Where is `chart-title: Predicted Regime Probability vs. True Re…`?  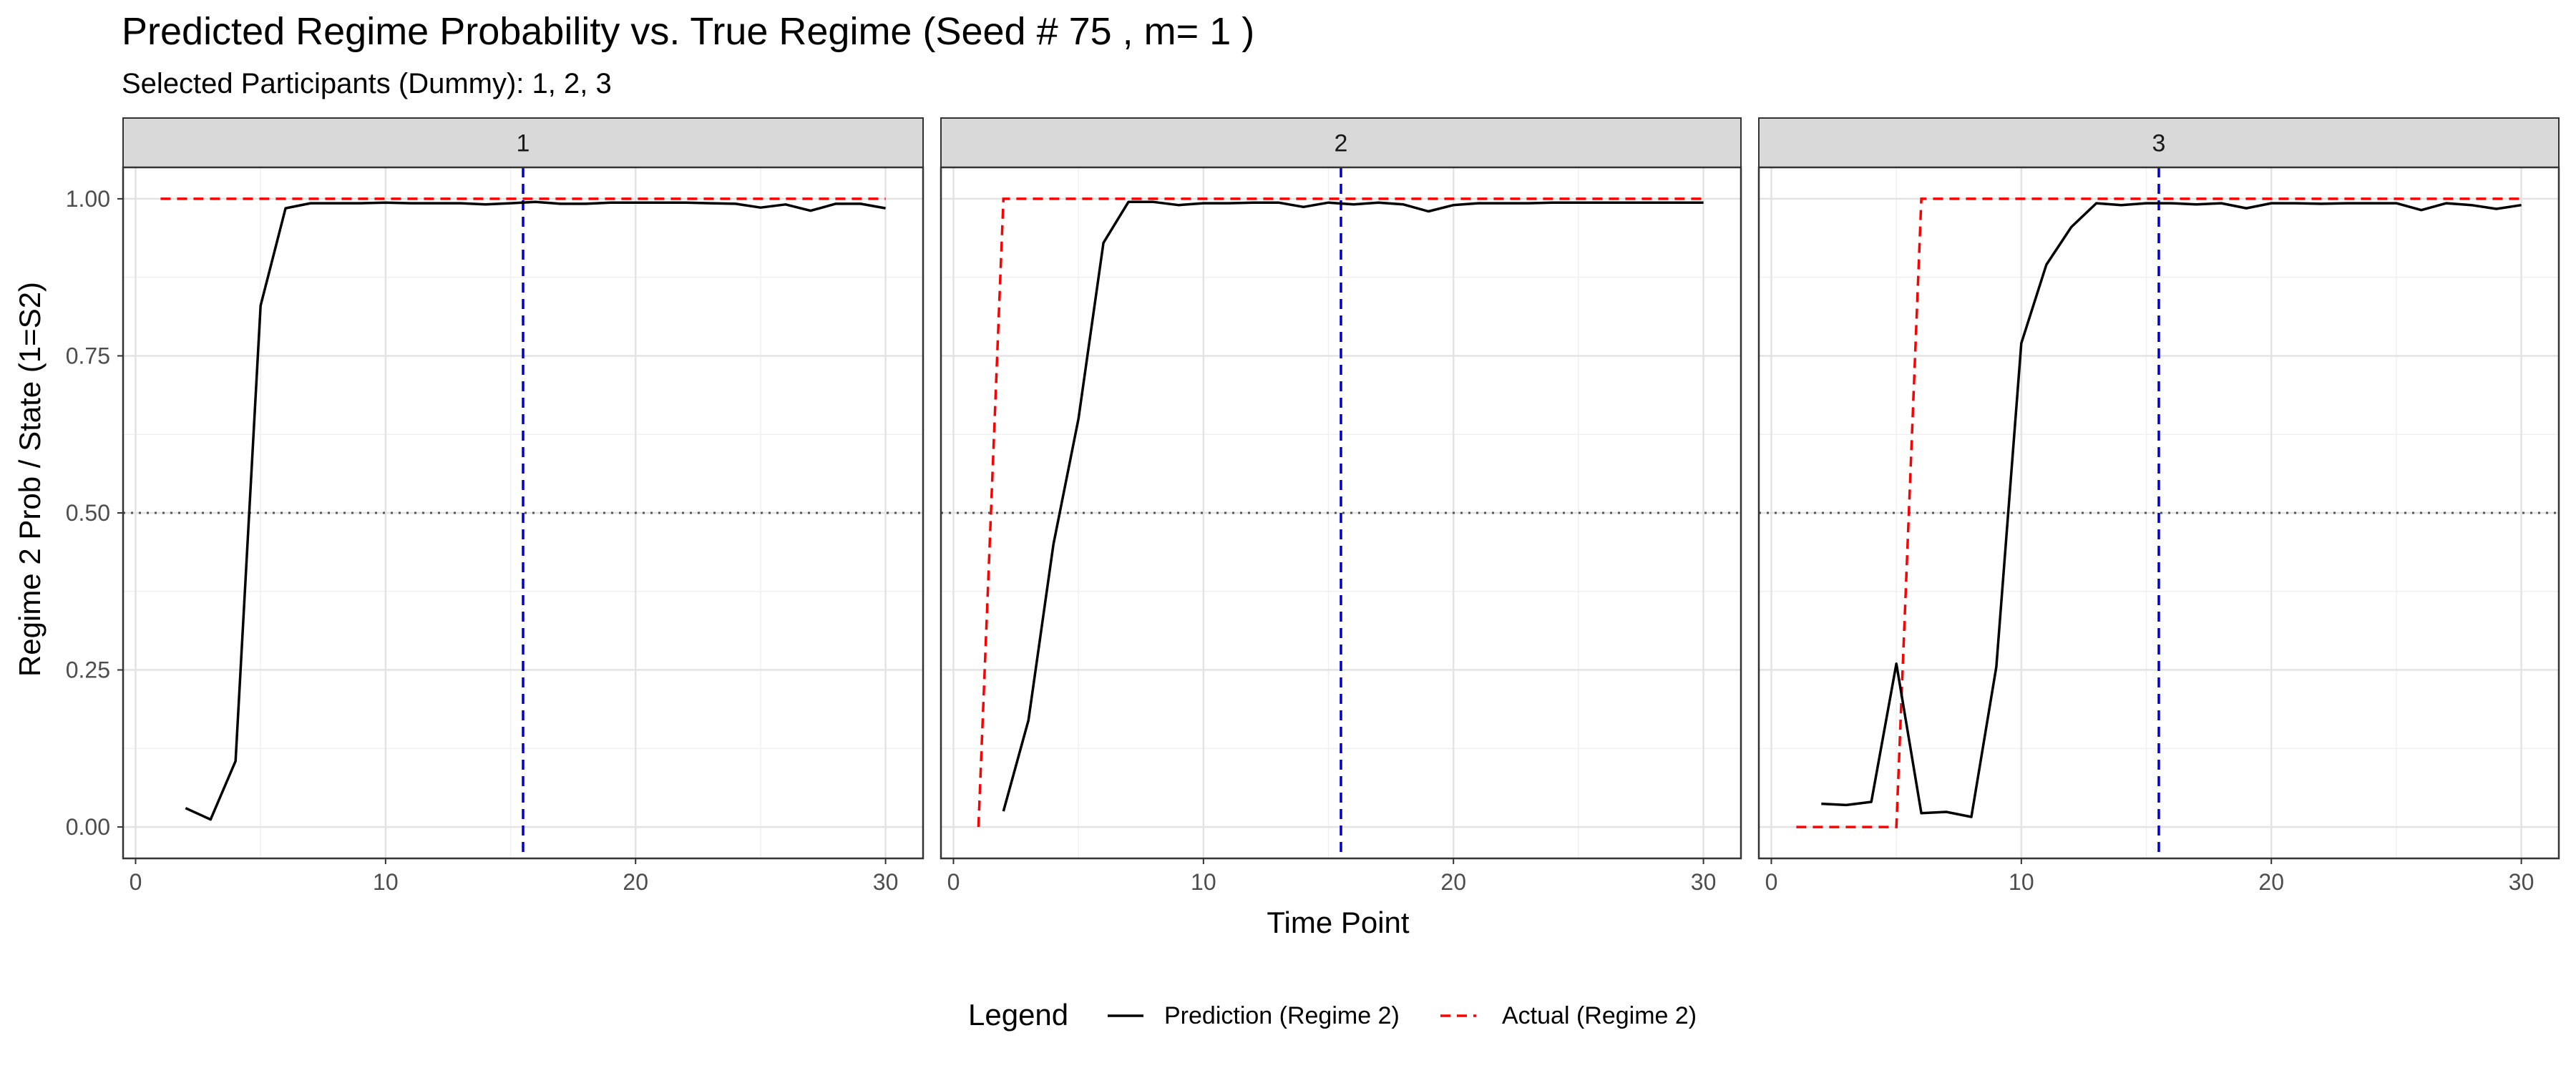
chart-title: Predicted Regime Probability vs. True Re… is located at coordinates (688, 32).